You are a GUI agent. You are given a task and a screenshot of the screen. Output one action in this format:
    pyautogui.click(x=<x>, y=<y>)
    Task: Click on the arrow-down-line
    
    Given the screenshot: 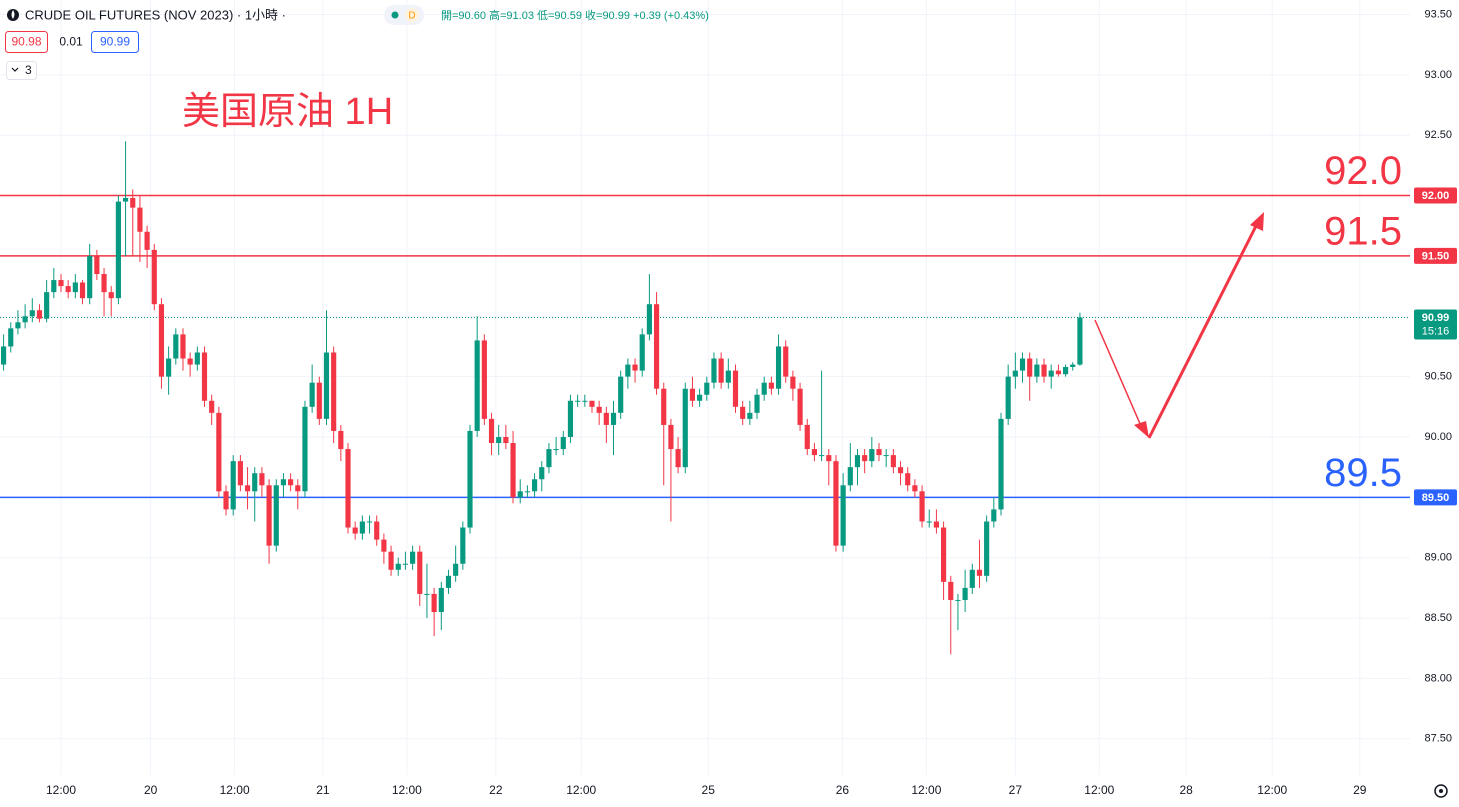 What is the action you would take?
    pyautogui.click(x=1118, y=373)
    